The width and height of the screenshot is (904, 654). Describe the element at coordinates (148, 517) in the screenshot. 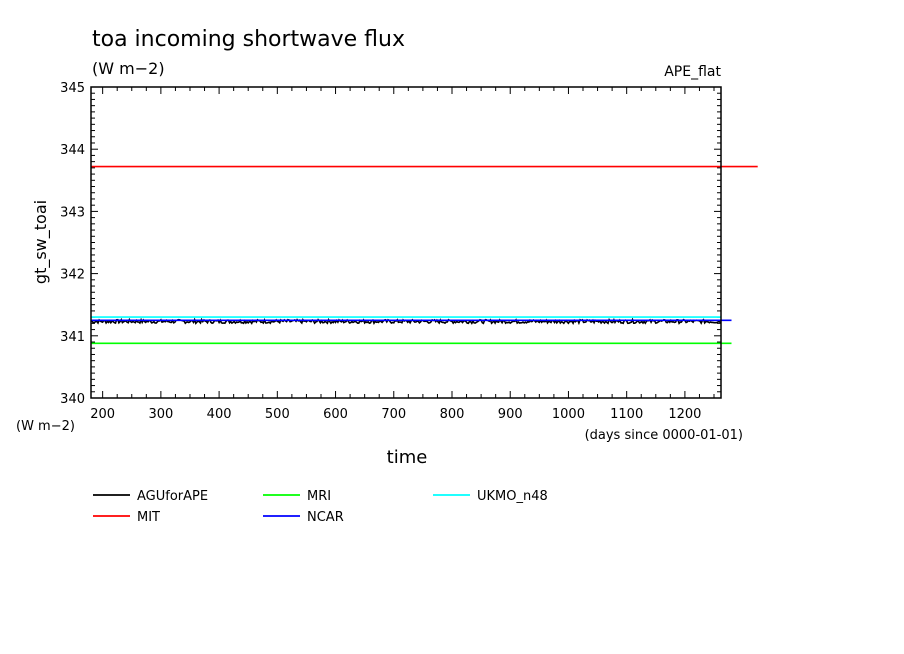

I see `legend-label-mit: MIT` at that location.